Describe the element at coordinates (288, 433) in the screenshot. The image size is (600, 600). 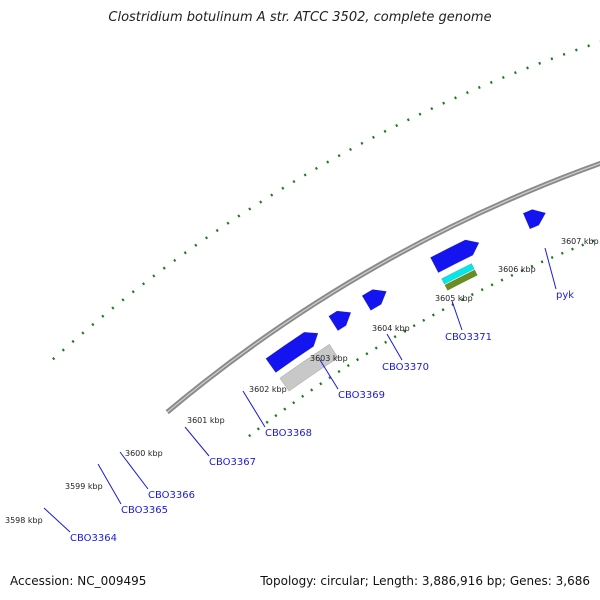
I see `gene-label: CBO3368` at that location.